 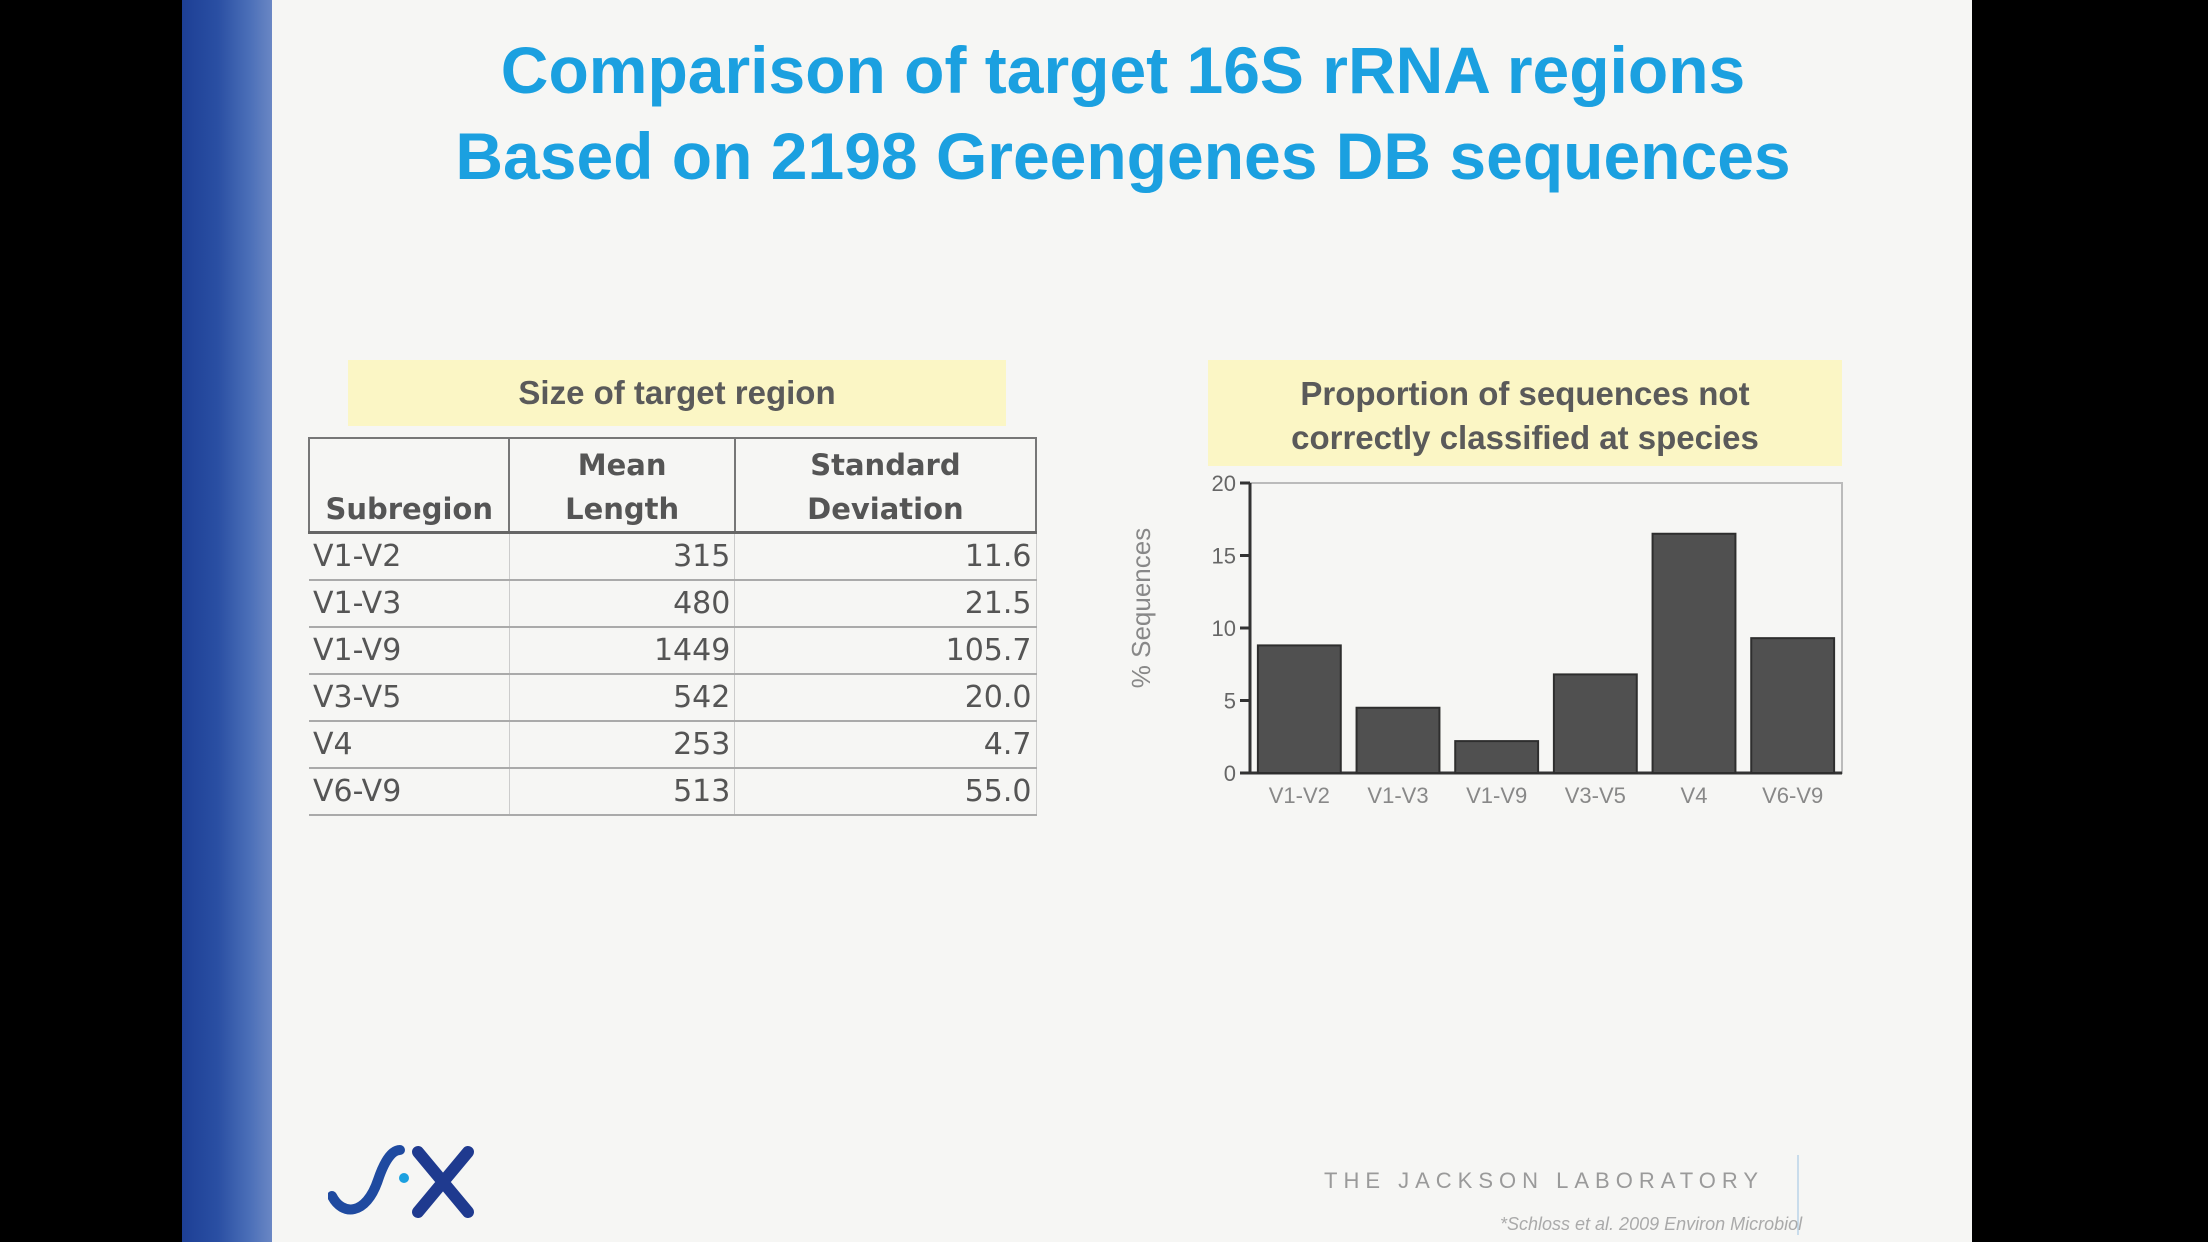 What do you see at coordinates (1397, 795) in the screenshot?
I see `x-tick-label: V1-V3` at bounding box center [1397, 795].